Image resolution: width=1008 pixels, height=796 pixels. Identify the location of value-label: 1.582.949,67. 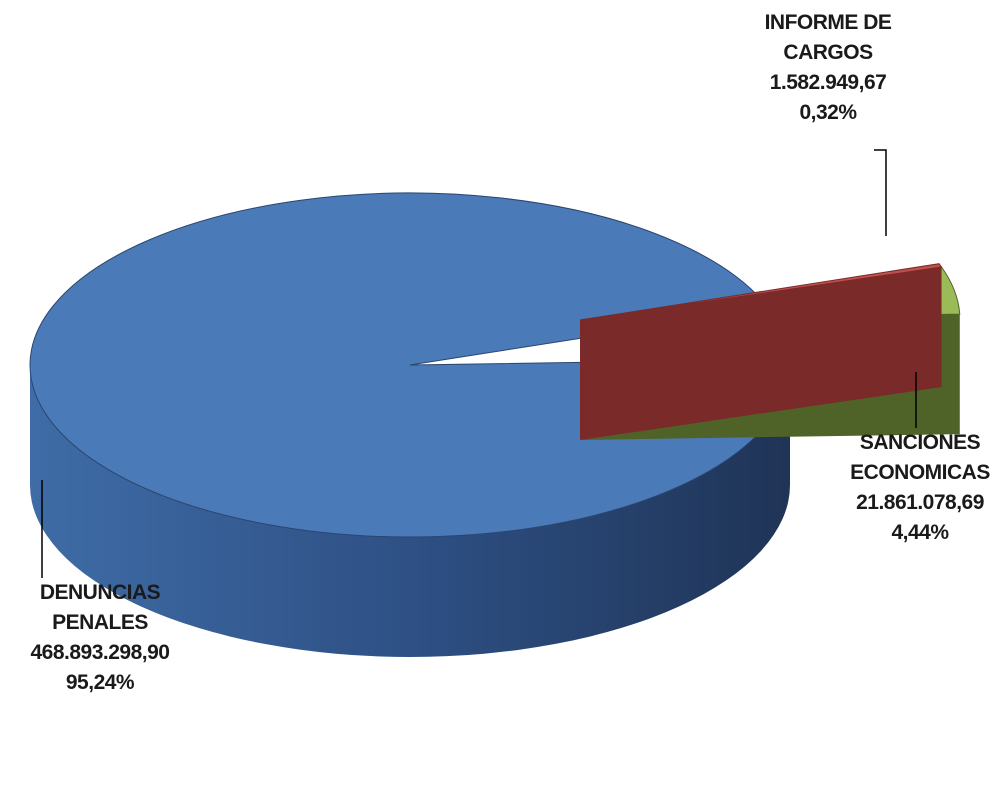
(828, 82).